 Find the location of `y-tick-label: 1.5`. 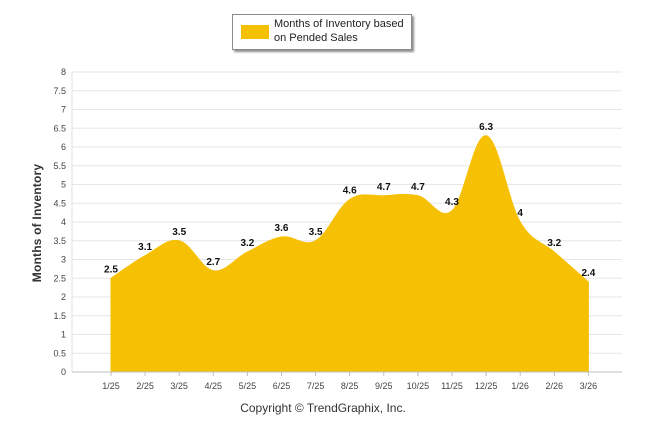

y-tick-label: 1.5 is located at coordinates (59, 316).